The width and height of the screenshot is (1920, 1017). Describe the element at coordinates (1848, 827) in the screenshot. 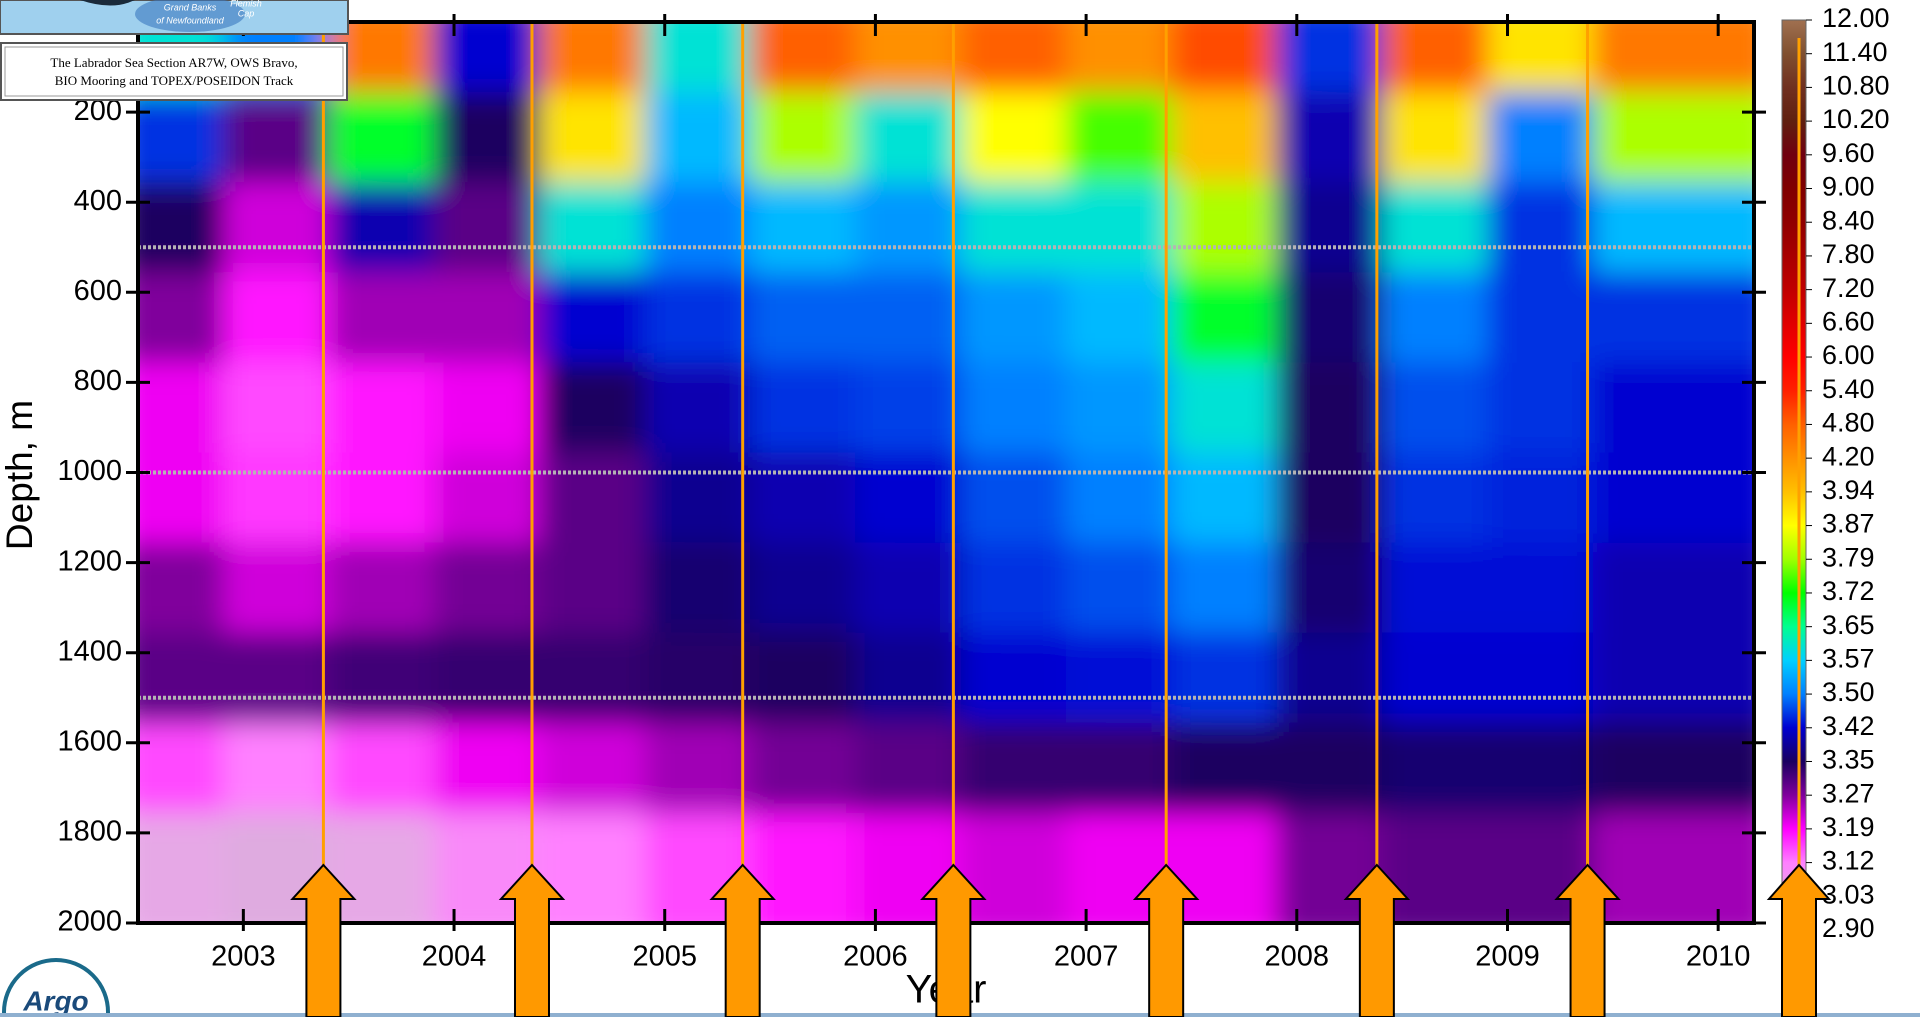

I see `colorbar-label: 3.19` at that location.